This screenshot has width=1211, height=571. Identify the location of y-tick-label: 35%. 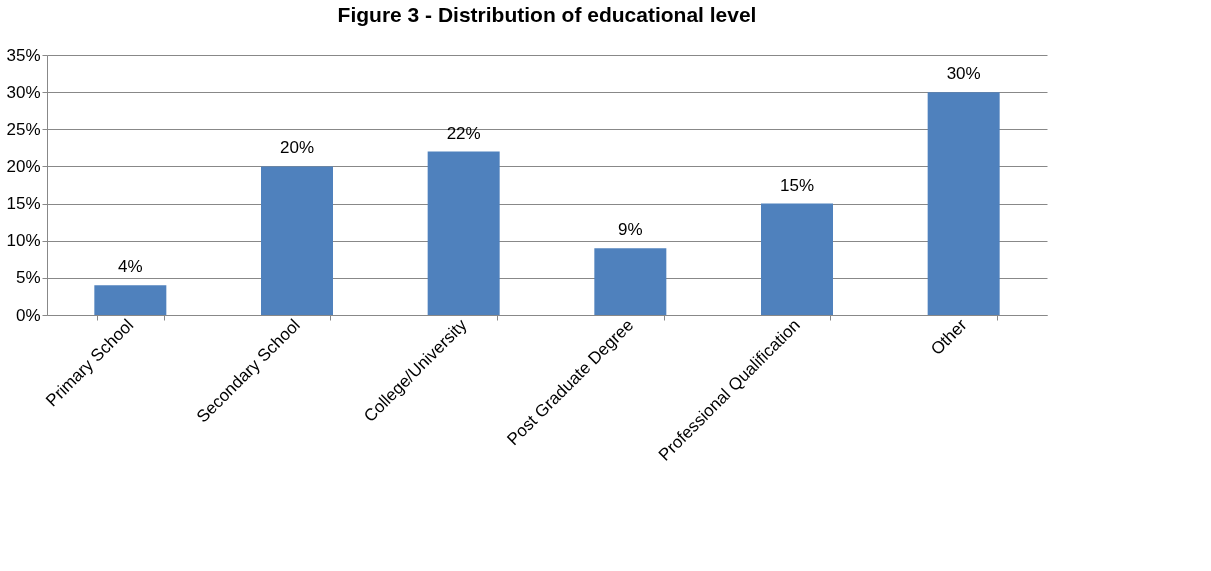
(23, 55).